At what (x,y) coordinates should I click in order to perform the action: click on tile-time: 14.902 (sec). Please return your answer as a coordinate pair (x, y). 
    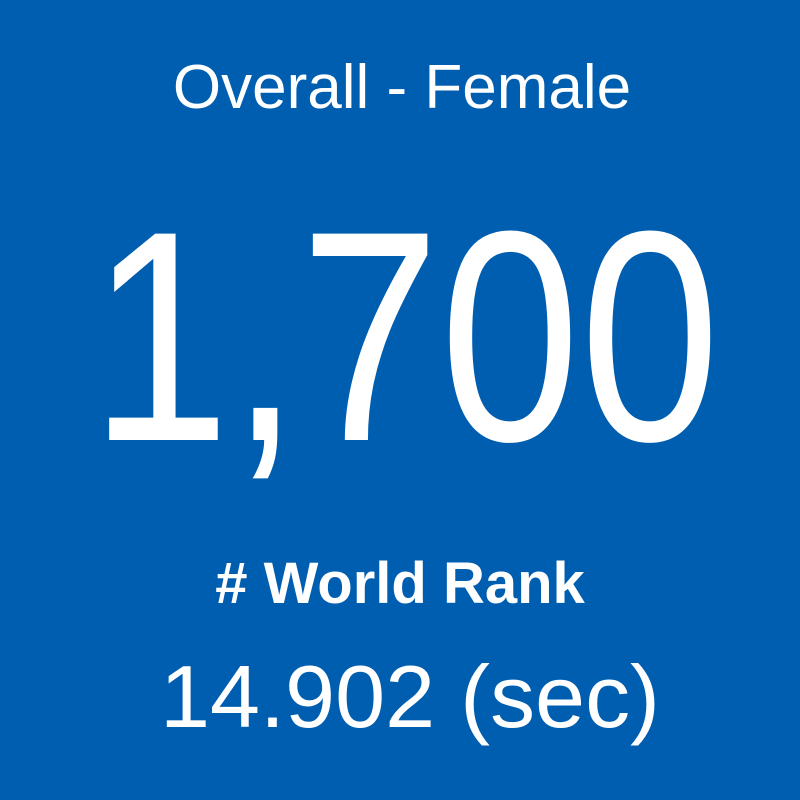
    Looking at the image, I should click on (410, 696).